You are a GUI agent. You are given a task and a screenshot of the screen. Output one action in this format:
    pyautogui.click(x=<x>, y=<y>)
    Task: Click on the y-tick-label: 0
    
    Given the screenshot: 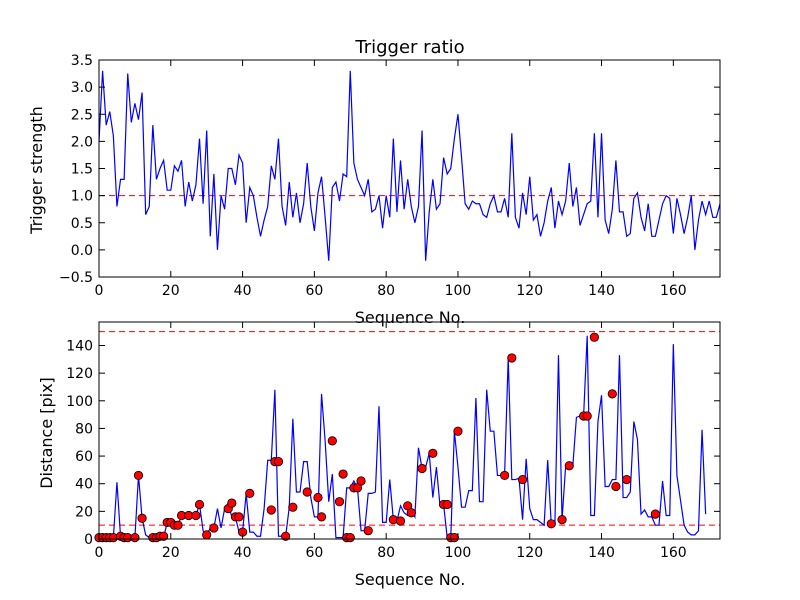 What is the action you would take?
    pyautogui.click(x=88, y=540)
    